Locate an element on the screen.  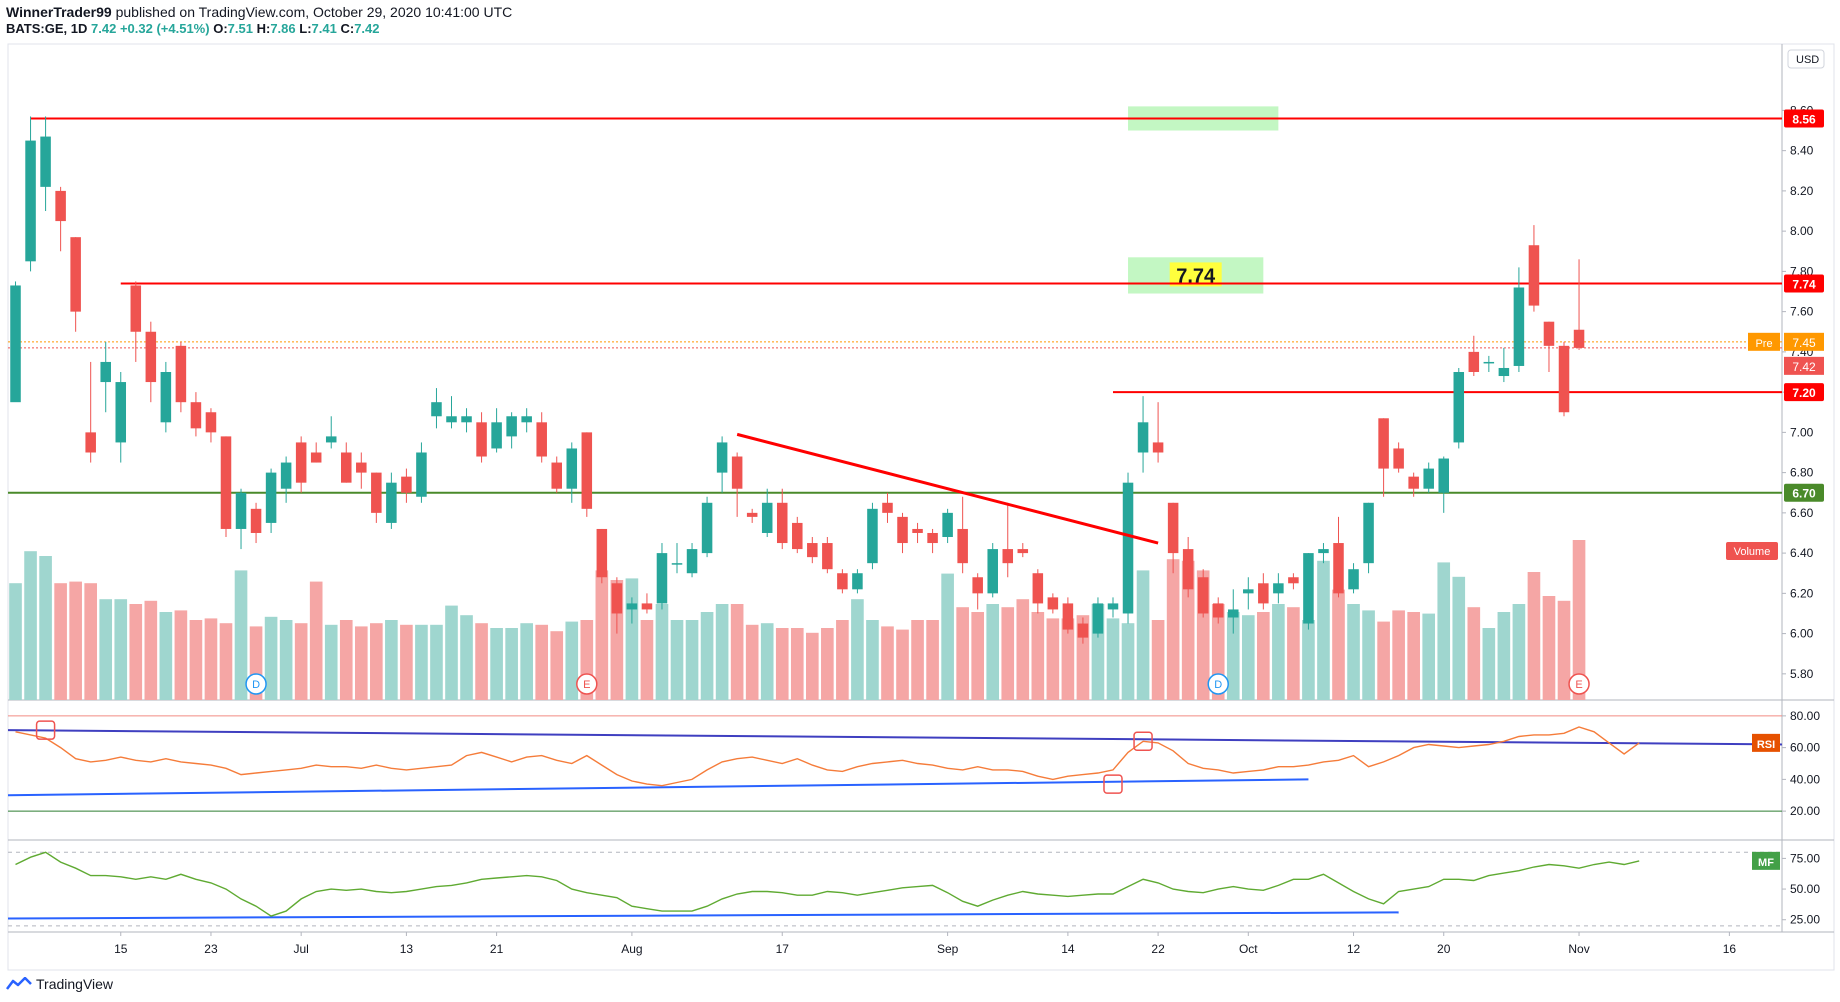
time-tick-label: 22 is located at coordinates (1158, 949).